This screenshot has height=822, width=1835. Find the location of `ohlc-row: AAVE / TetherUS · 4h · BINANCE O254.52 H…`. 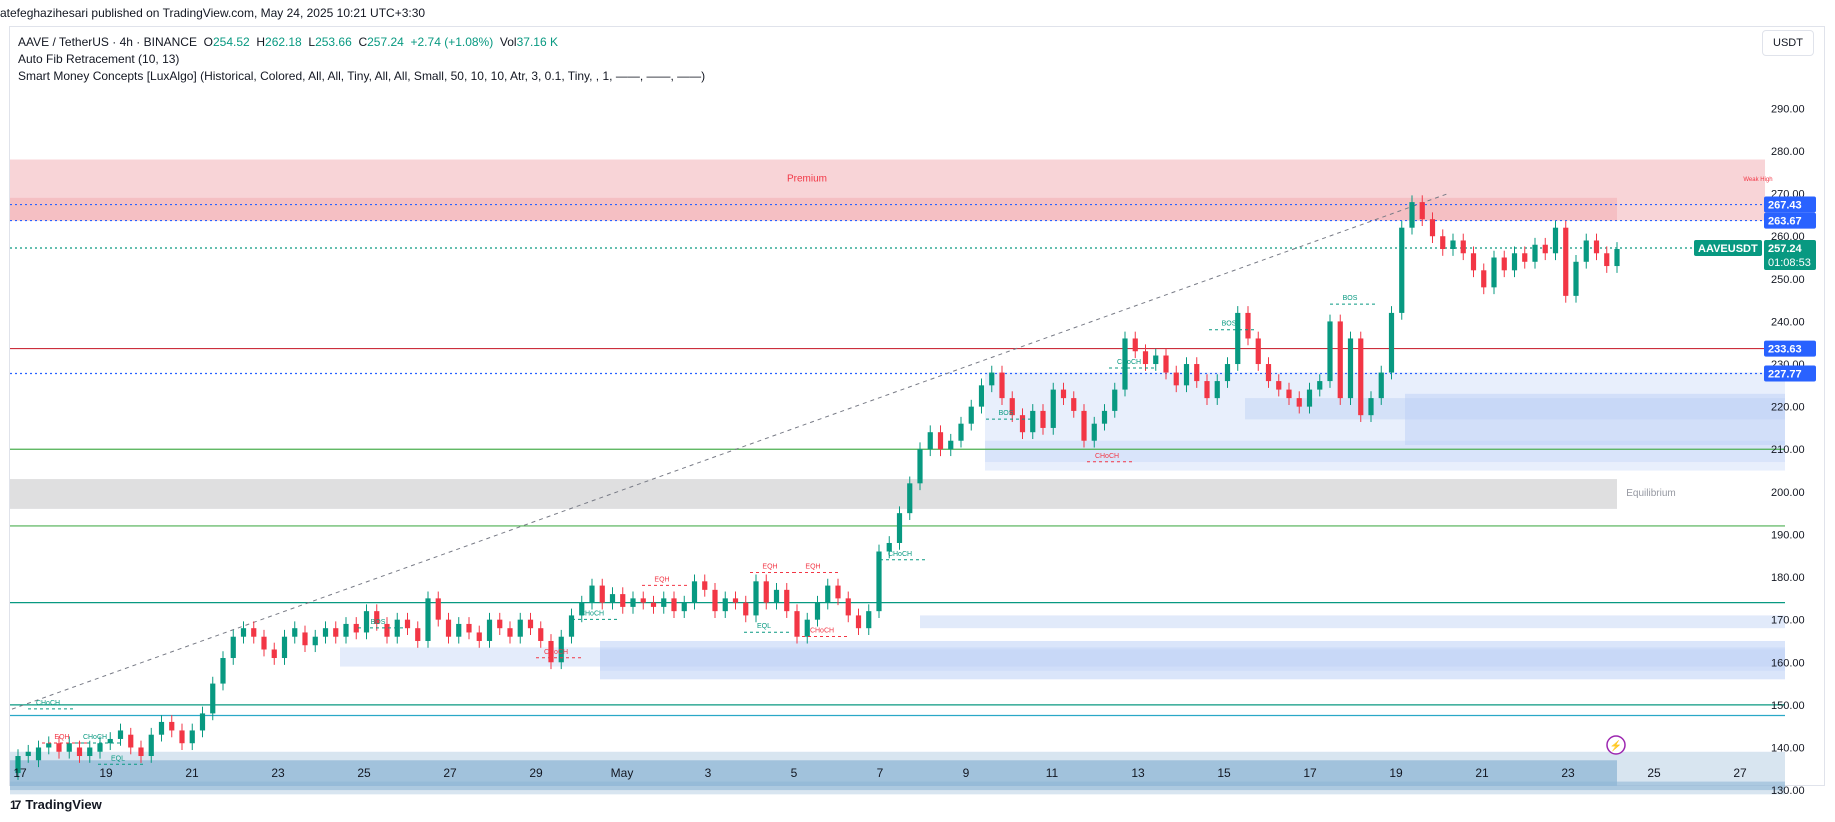

ohlc-row: AAVE / TetherUS · 4h · BINANCE O254.52 H… is located at coordinates (361, 42).